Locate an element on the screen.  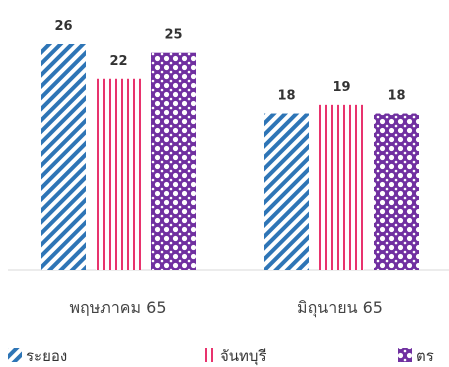
legend-label-1: ระยอง is located at coordinates (46, 356).